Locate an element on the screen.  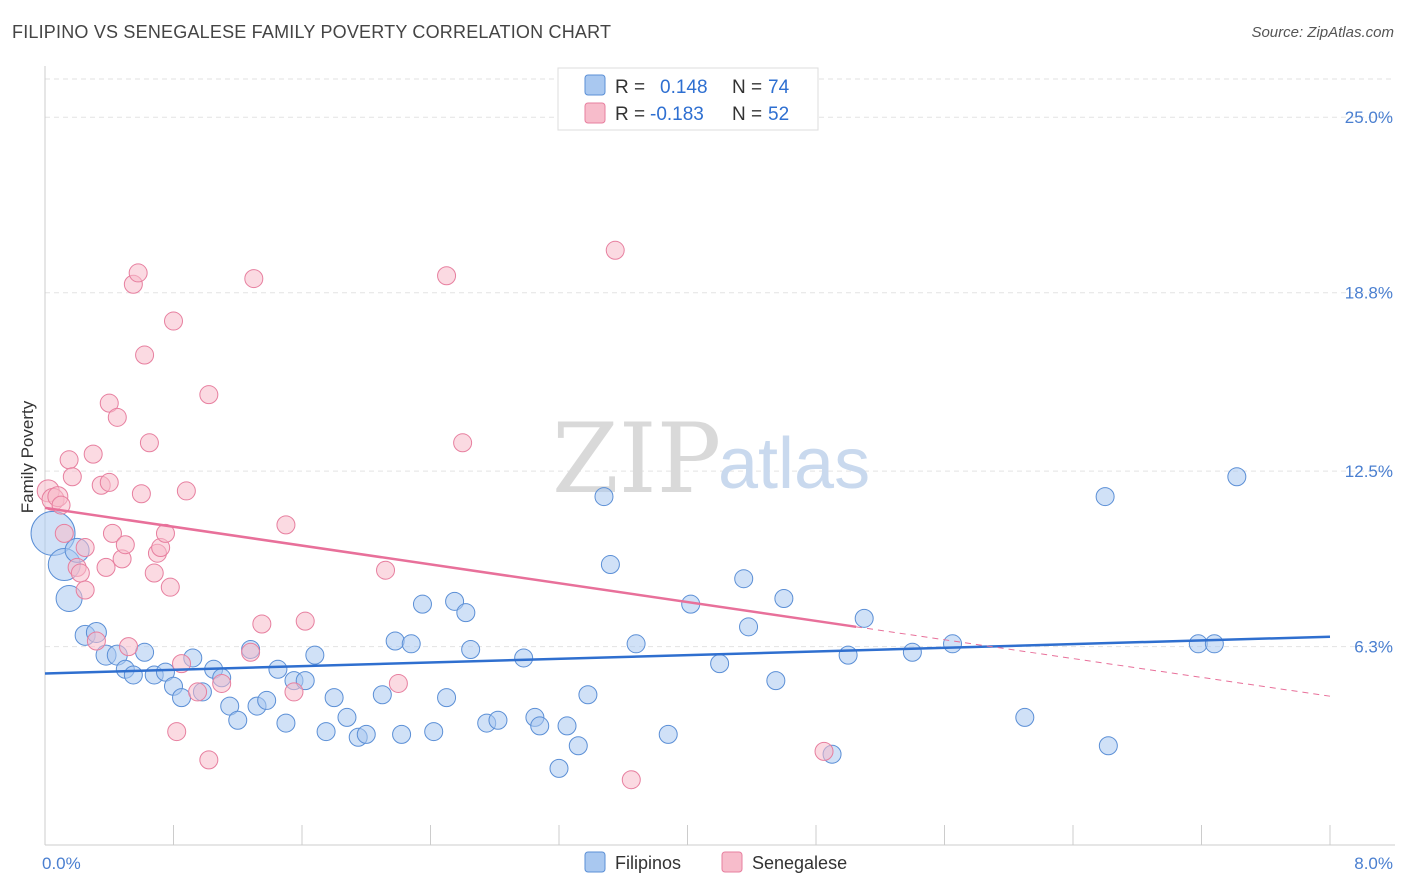
y-tick-label-0: 25.0% is located at coordinates (1369, 117).